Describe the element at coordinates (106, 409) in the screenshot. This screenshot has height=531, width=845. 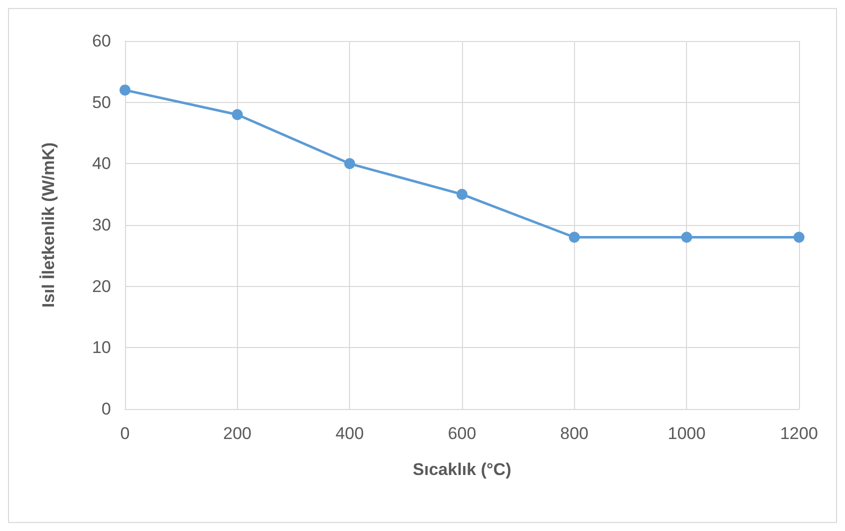
I see `y-tick-label: 0` at that location.